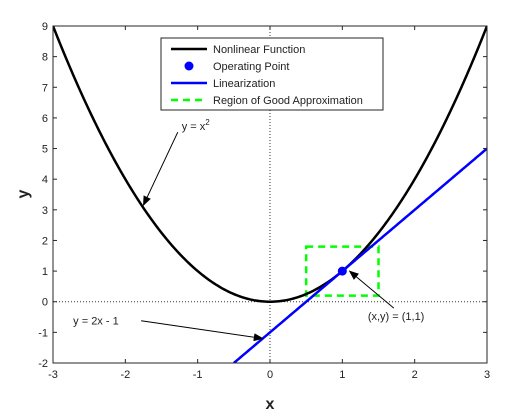 The width and height of the screenshot is (514, 419). What do you see at coordinates (270, 375) in the screenshot?
I see `x-tick-label: 0` at bounding box center [270, 375].